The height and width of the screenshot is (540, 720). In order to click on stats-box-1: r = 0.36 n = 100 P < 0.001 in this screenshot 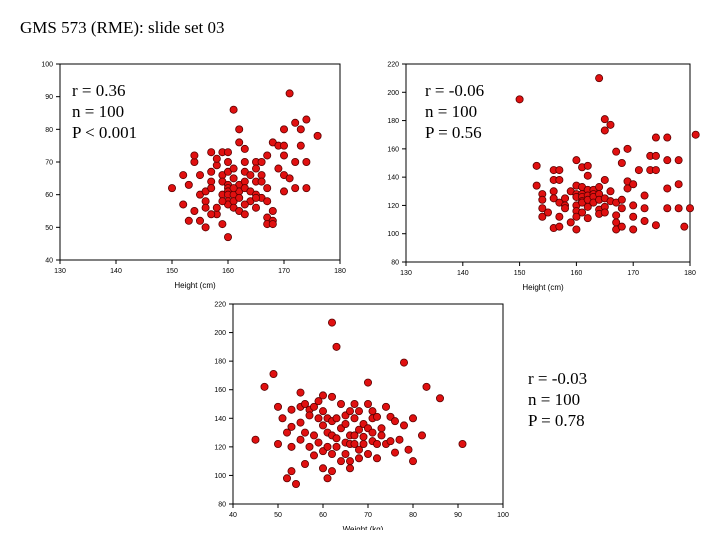, I will do `click(104, 111)`.